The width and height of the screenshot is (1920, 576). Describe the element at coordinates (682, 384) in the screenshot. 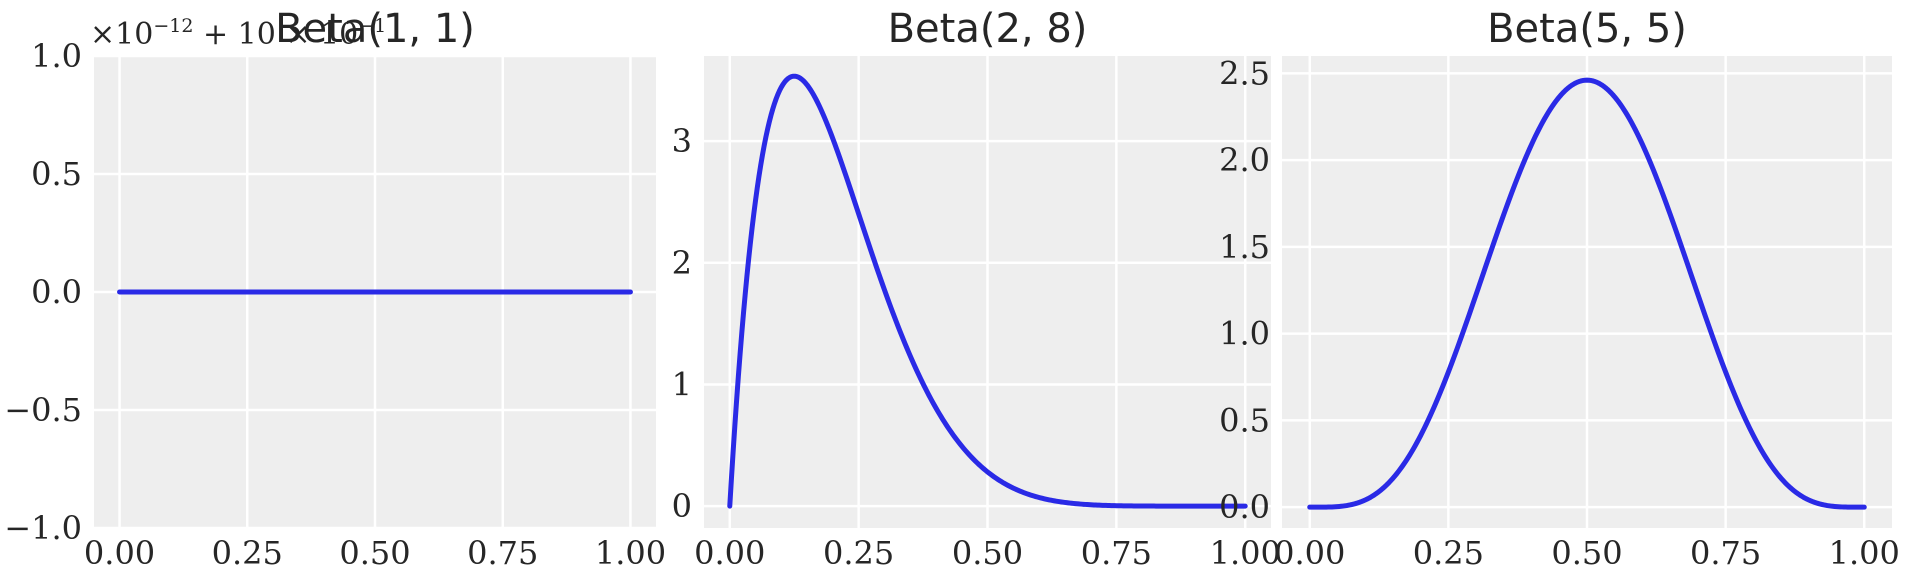

I see `y-tick-label: 1` at that location.